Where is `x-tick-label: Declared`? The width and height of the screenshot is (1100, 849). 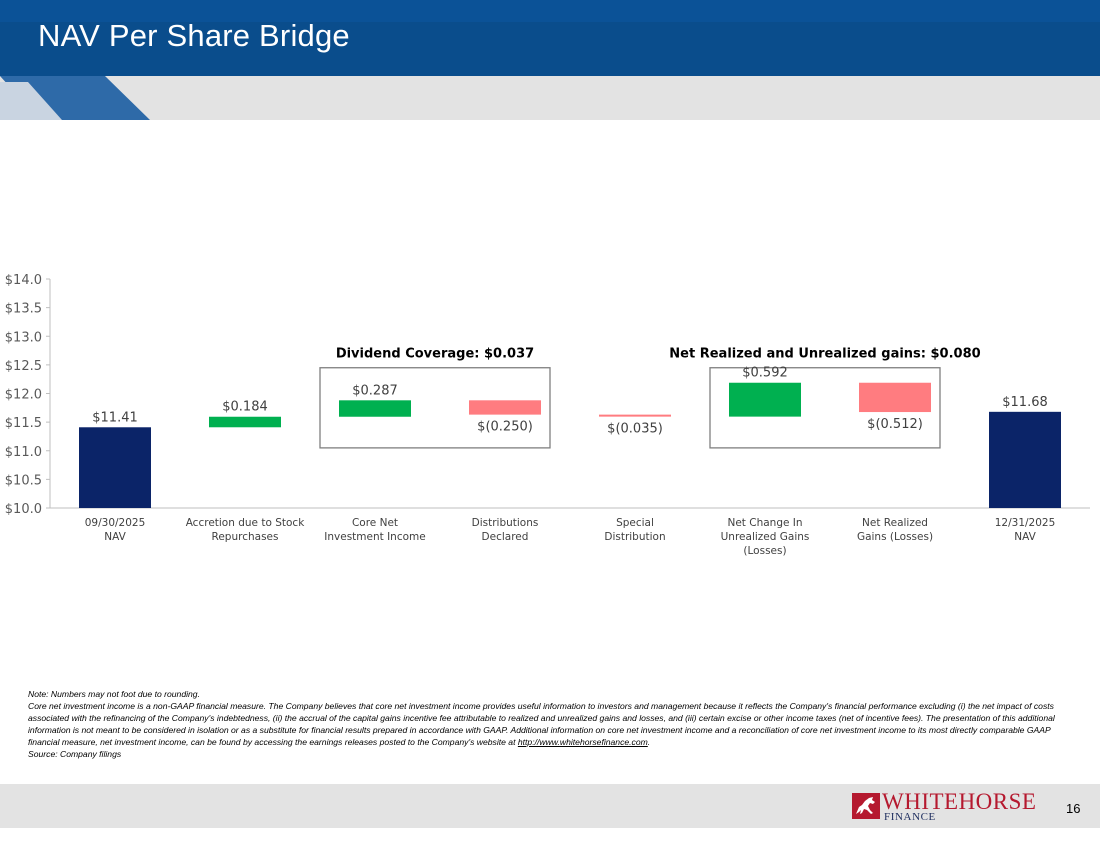
x-tick-label: Declared is located at coordinates (505, 537).